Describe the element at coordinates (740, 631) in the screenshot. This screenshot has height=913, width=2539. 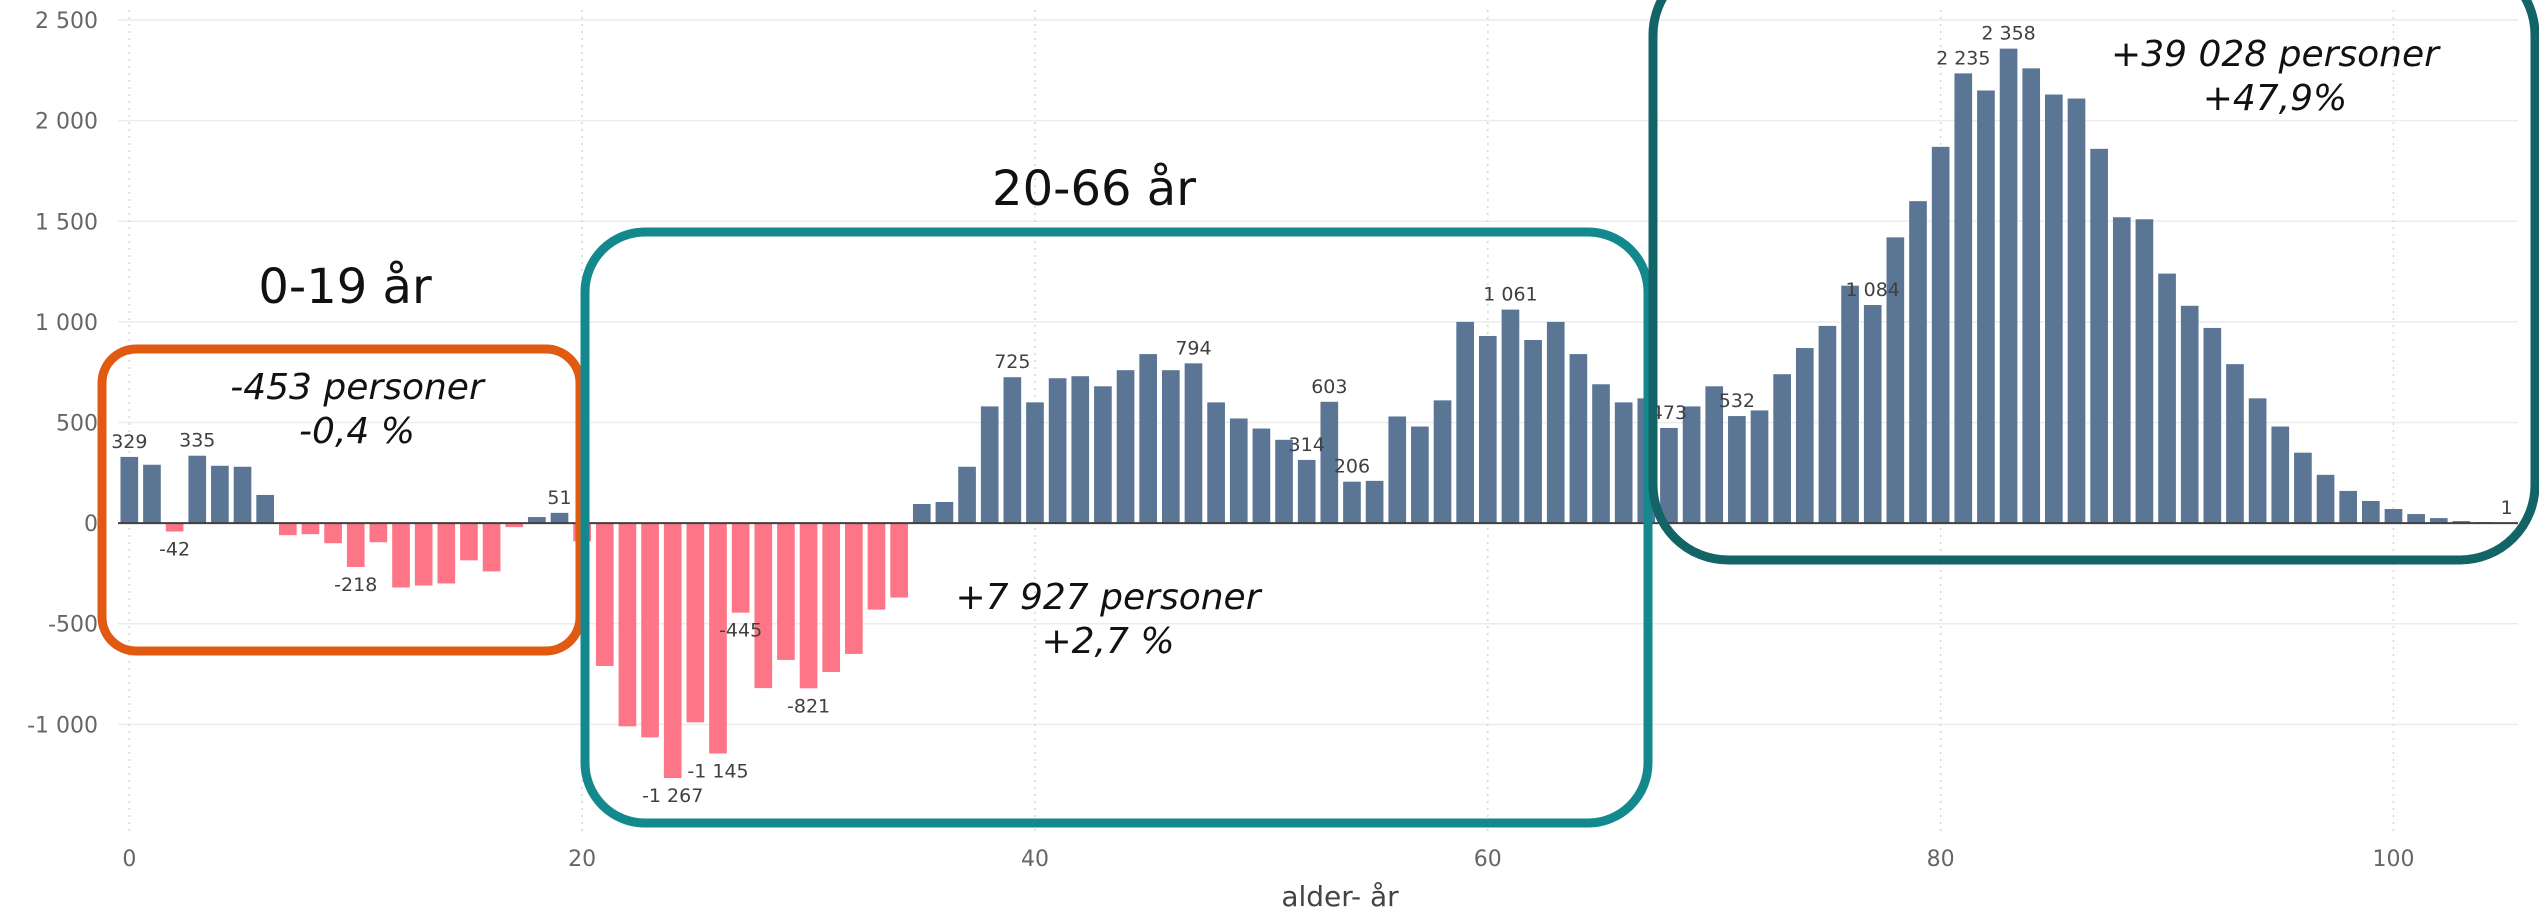
I see `data-label-age-27: -445` at that location.